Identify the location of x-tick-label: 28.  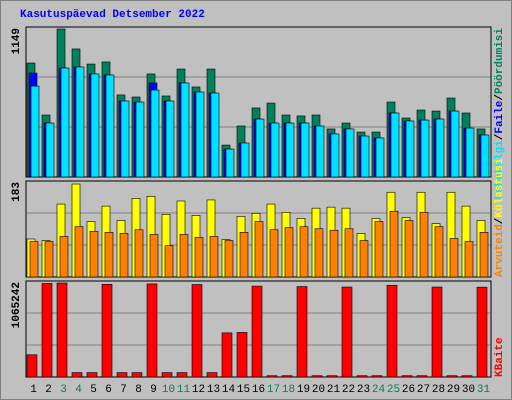
(438, 390).